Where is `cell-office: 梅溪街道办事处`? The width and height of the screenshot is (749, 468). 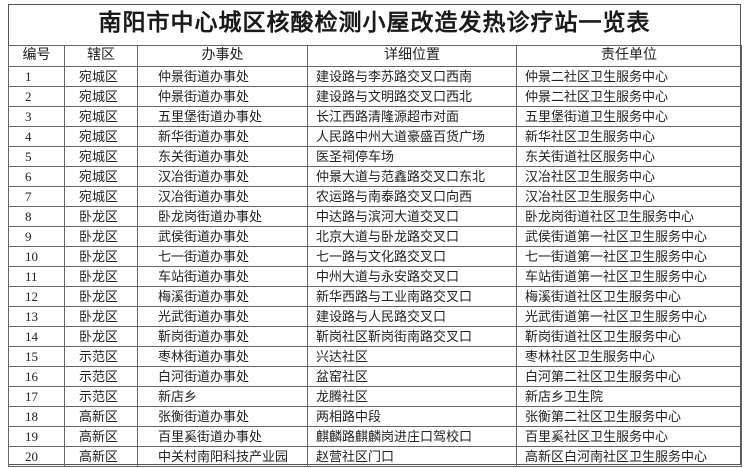
cell-office: 梅溪街道办事处 is located at coordinates (222, 296).